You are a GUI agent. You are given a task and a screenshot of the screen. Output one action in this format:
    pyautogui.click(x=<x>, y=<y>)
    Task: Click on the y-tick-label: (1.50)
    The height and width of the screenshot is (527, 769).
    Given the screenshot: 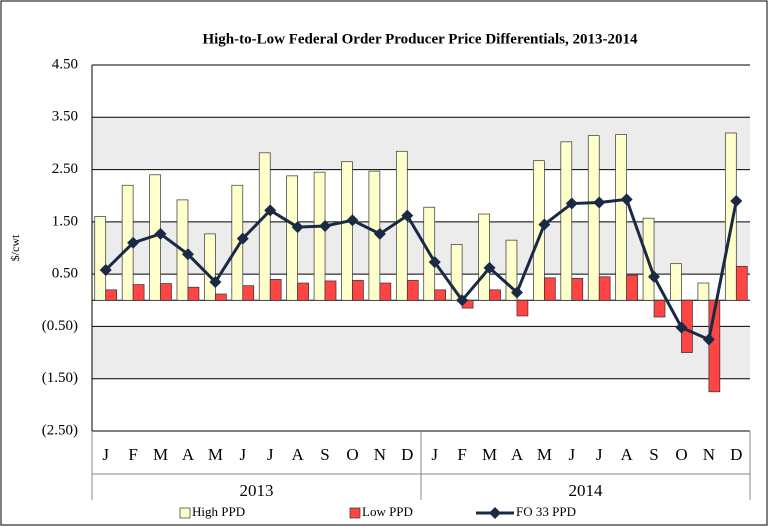 What is the action you would take?
    pyautogui.click(x=60, y=378)
    